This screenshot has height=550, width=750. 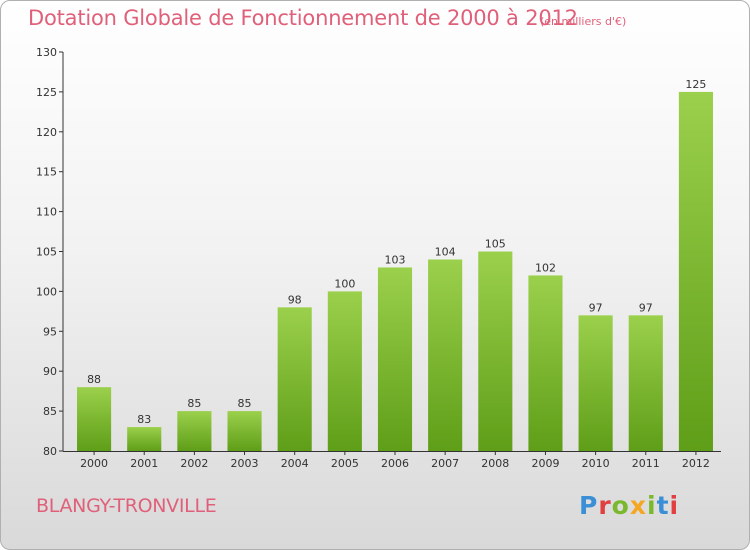 What do you see at coordinates (645, 383) in the screenshot?
I see `bar-2011` at bounding box center [645, 383].